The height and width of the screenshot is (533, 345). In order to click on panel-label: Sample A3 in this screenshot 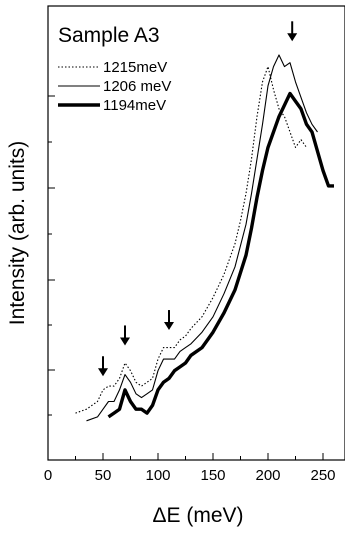, I will do `click(109, 35)`.